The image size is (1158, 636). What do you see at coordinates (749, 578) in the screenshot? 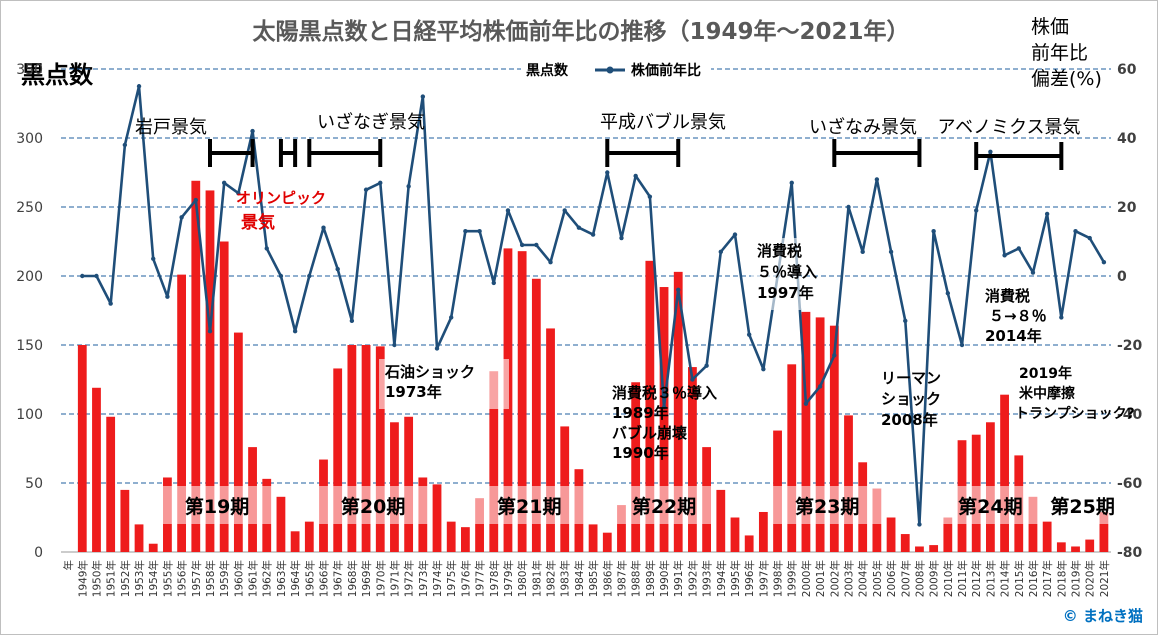
I see `x-tick-label: 1996年` at bounding box center [749, 578].